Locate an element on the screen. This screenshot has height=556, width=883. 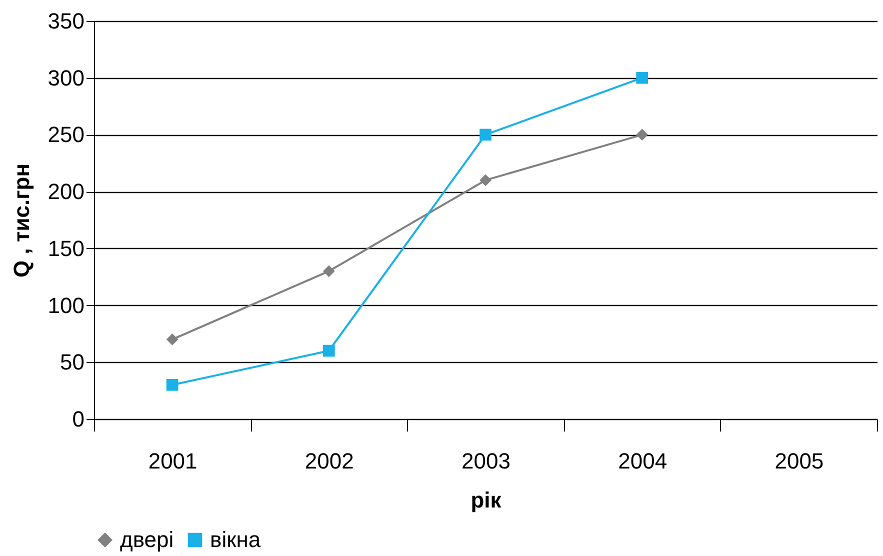
y-tick-label: 300 is located at coordinates (66, 77).